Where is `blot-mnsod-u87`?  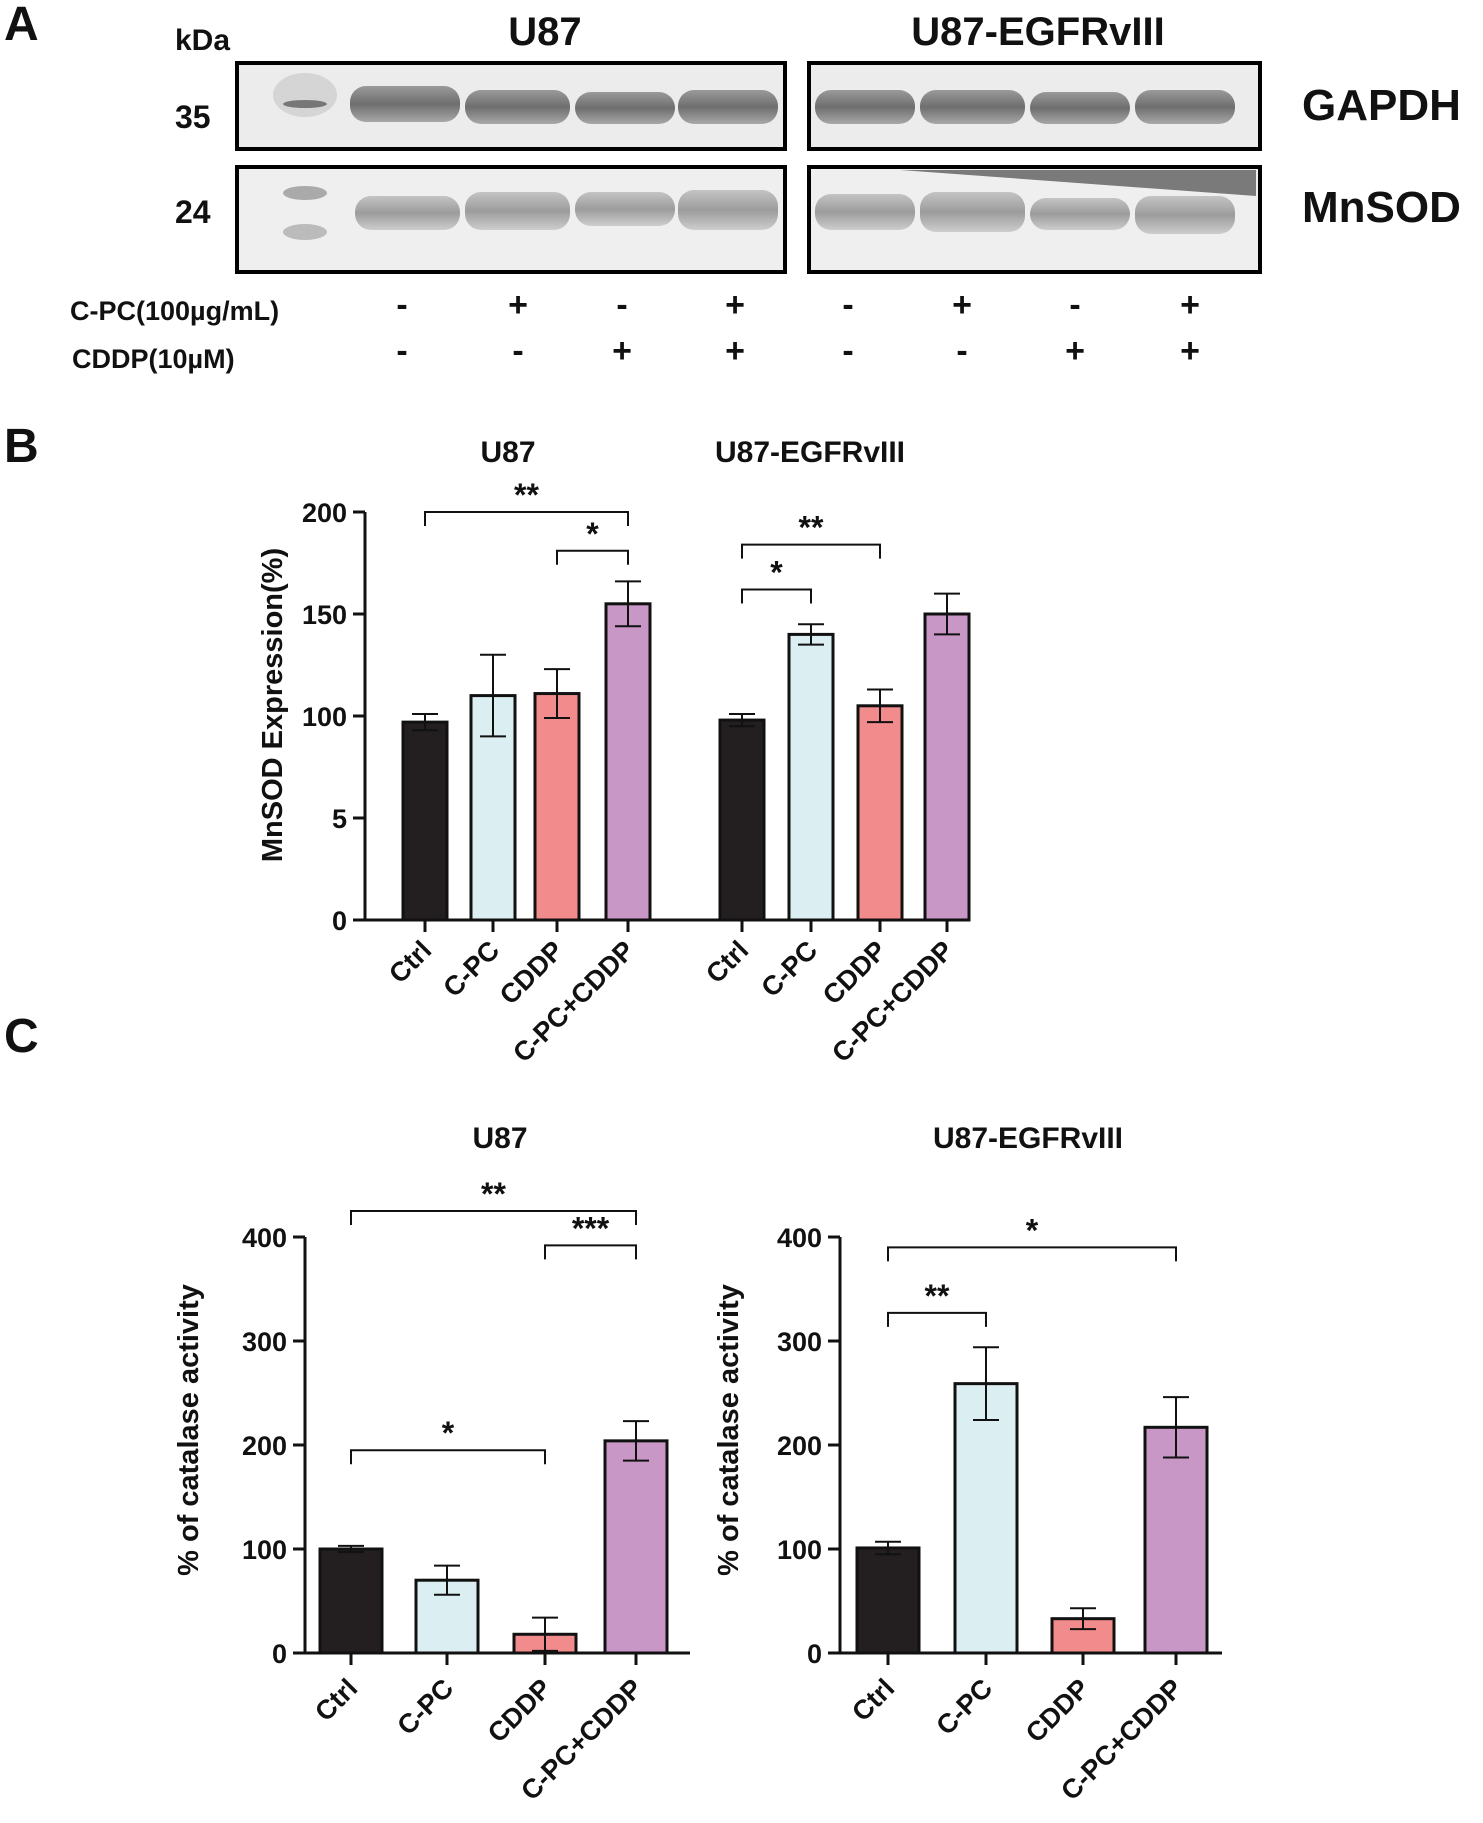
blot-mnsod-u87 is located at coordinates (511, 219).